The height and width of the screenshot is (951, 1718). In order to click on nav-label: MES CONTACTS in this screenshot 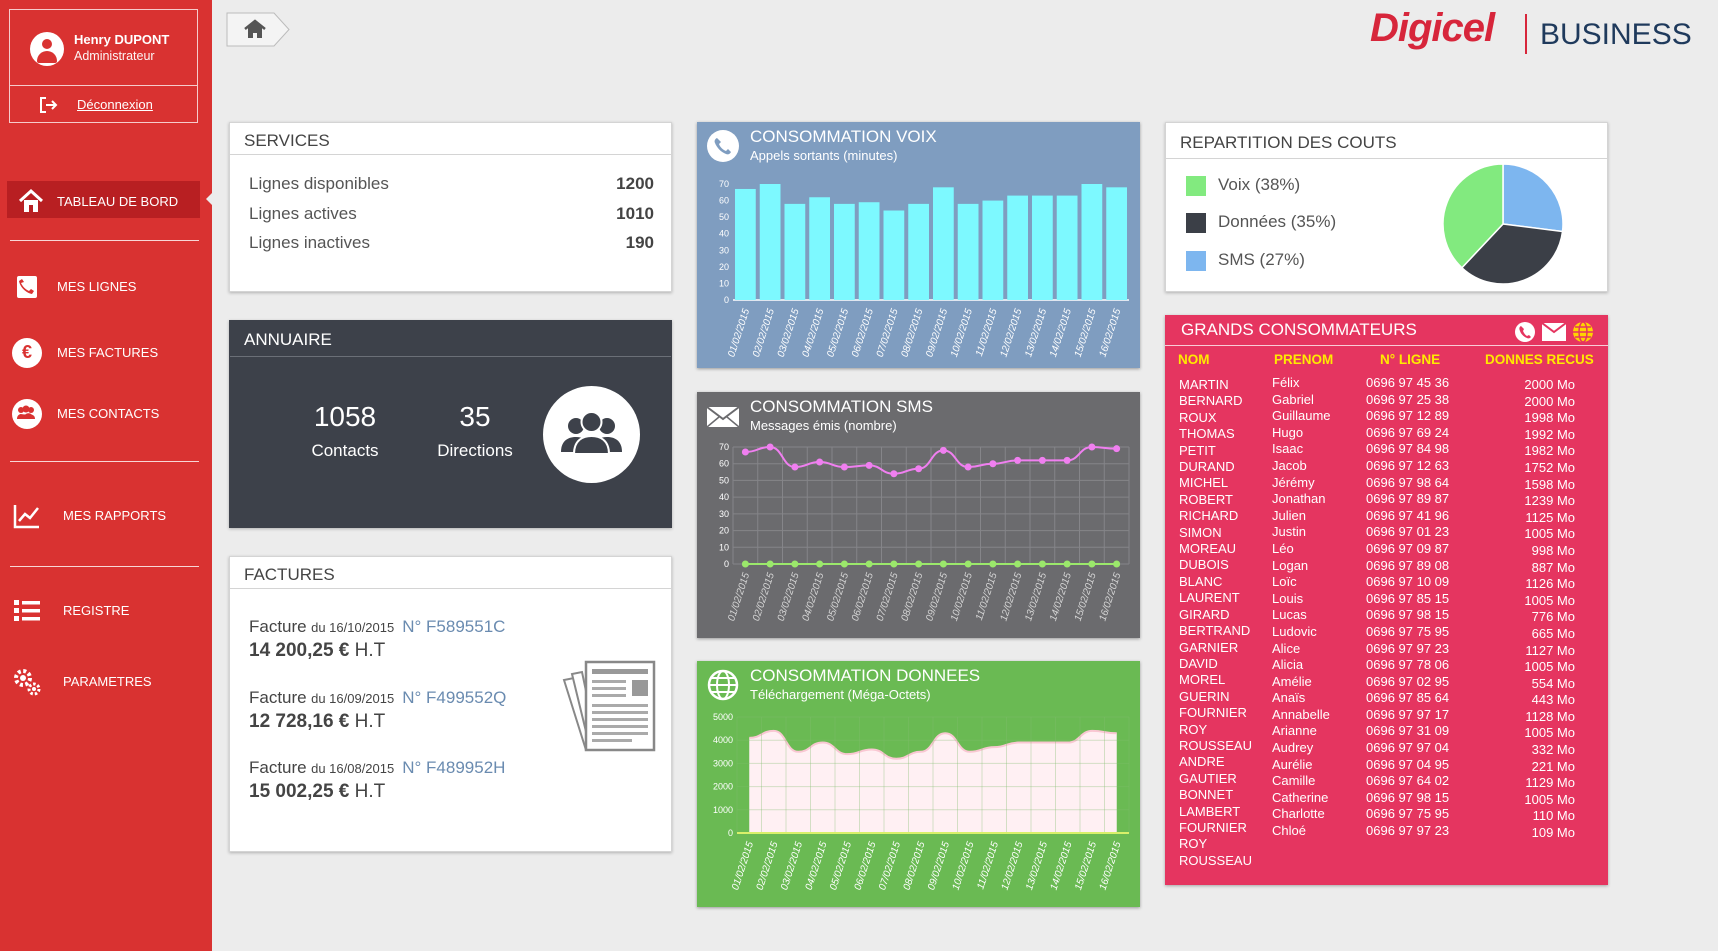, I will do `click(108, 413)`.